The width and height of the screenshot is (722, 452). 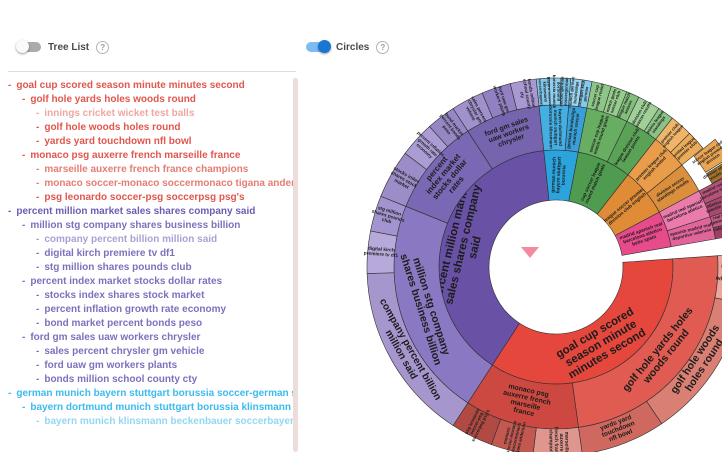 What do you see at coordinates (597, 96) in the screenshot?
I see `sunburst-segment-label: soccer cupleague round` at bounding box center [597, 96].